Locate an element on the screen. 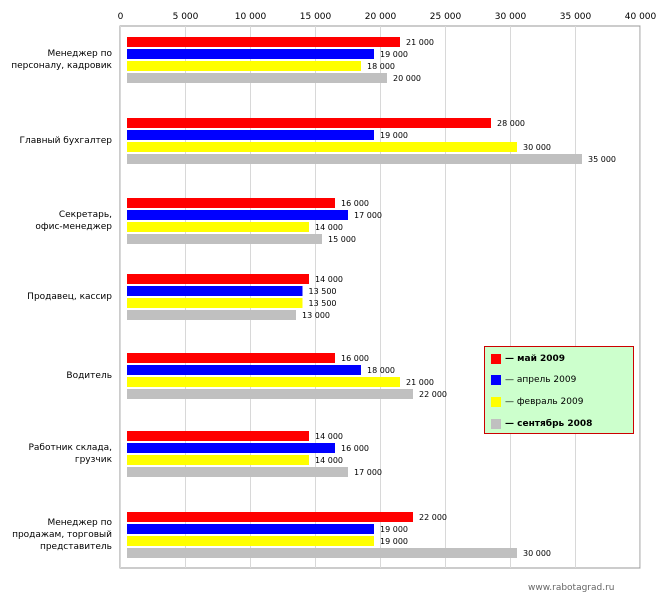 The width and height of the screenshot is (662, 604). legend-label: — февраль 2009 is located at coordinates (544, 402).